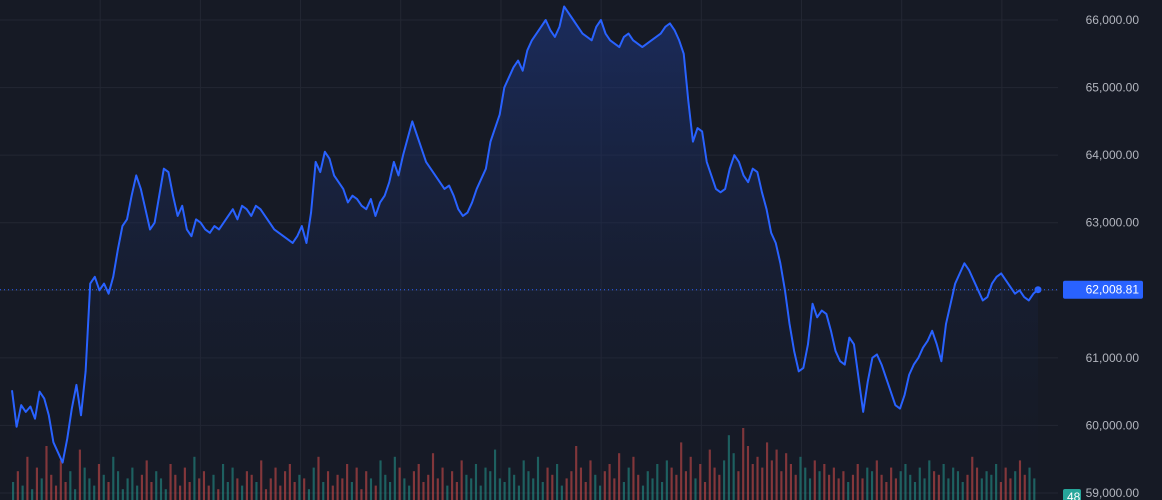 The width and height of the screenshot is (1162, 500). I want to click on last-price-dot, so click(1038, 290).